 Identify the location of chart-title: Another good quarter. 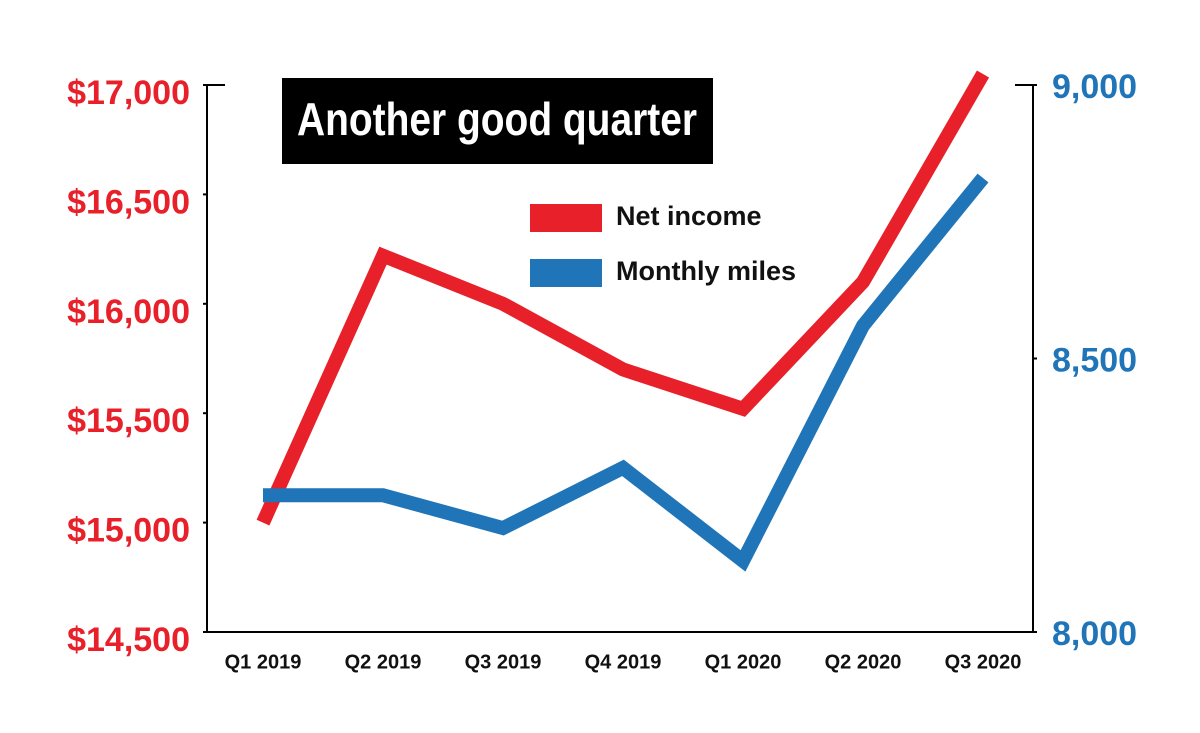
(497, 119).